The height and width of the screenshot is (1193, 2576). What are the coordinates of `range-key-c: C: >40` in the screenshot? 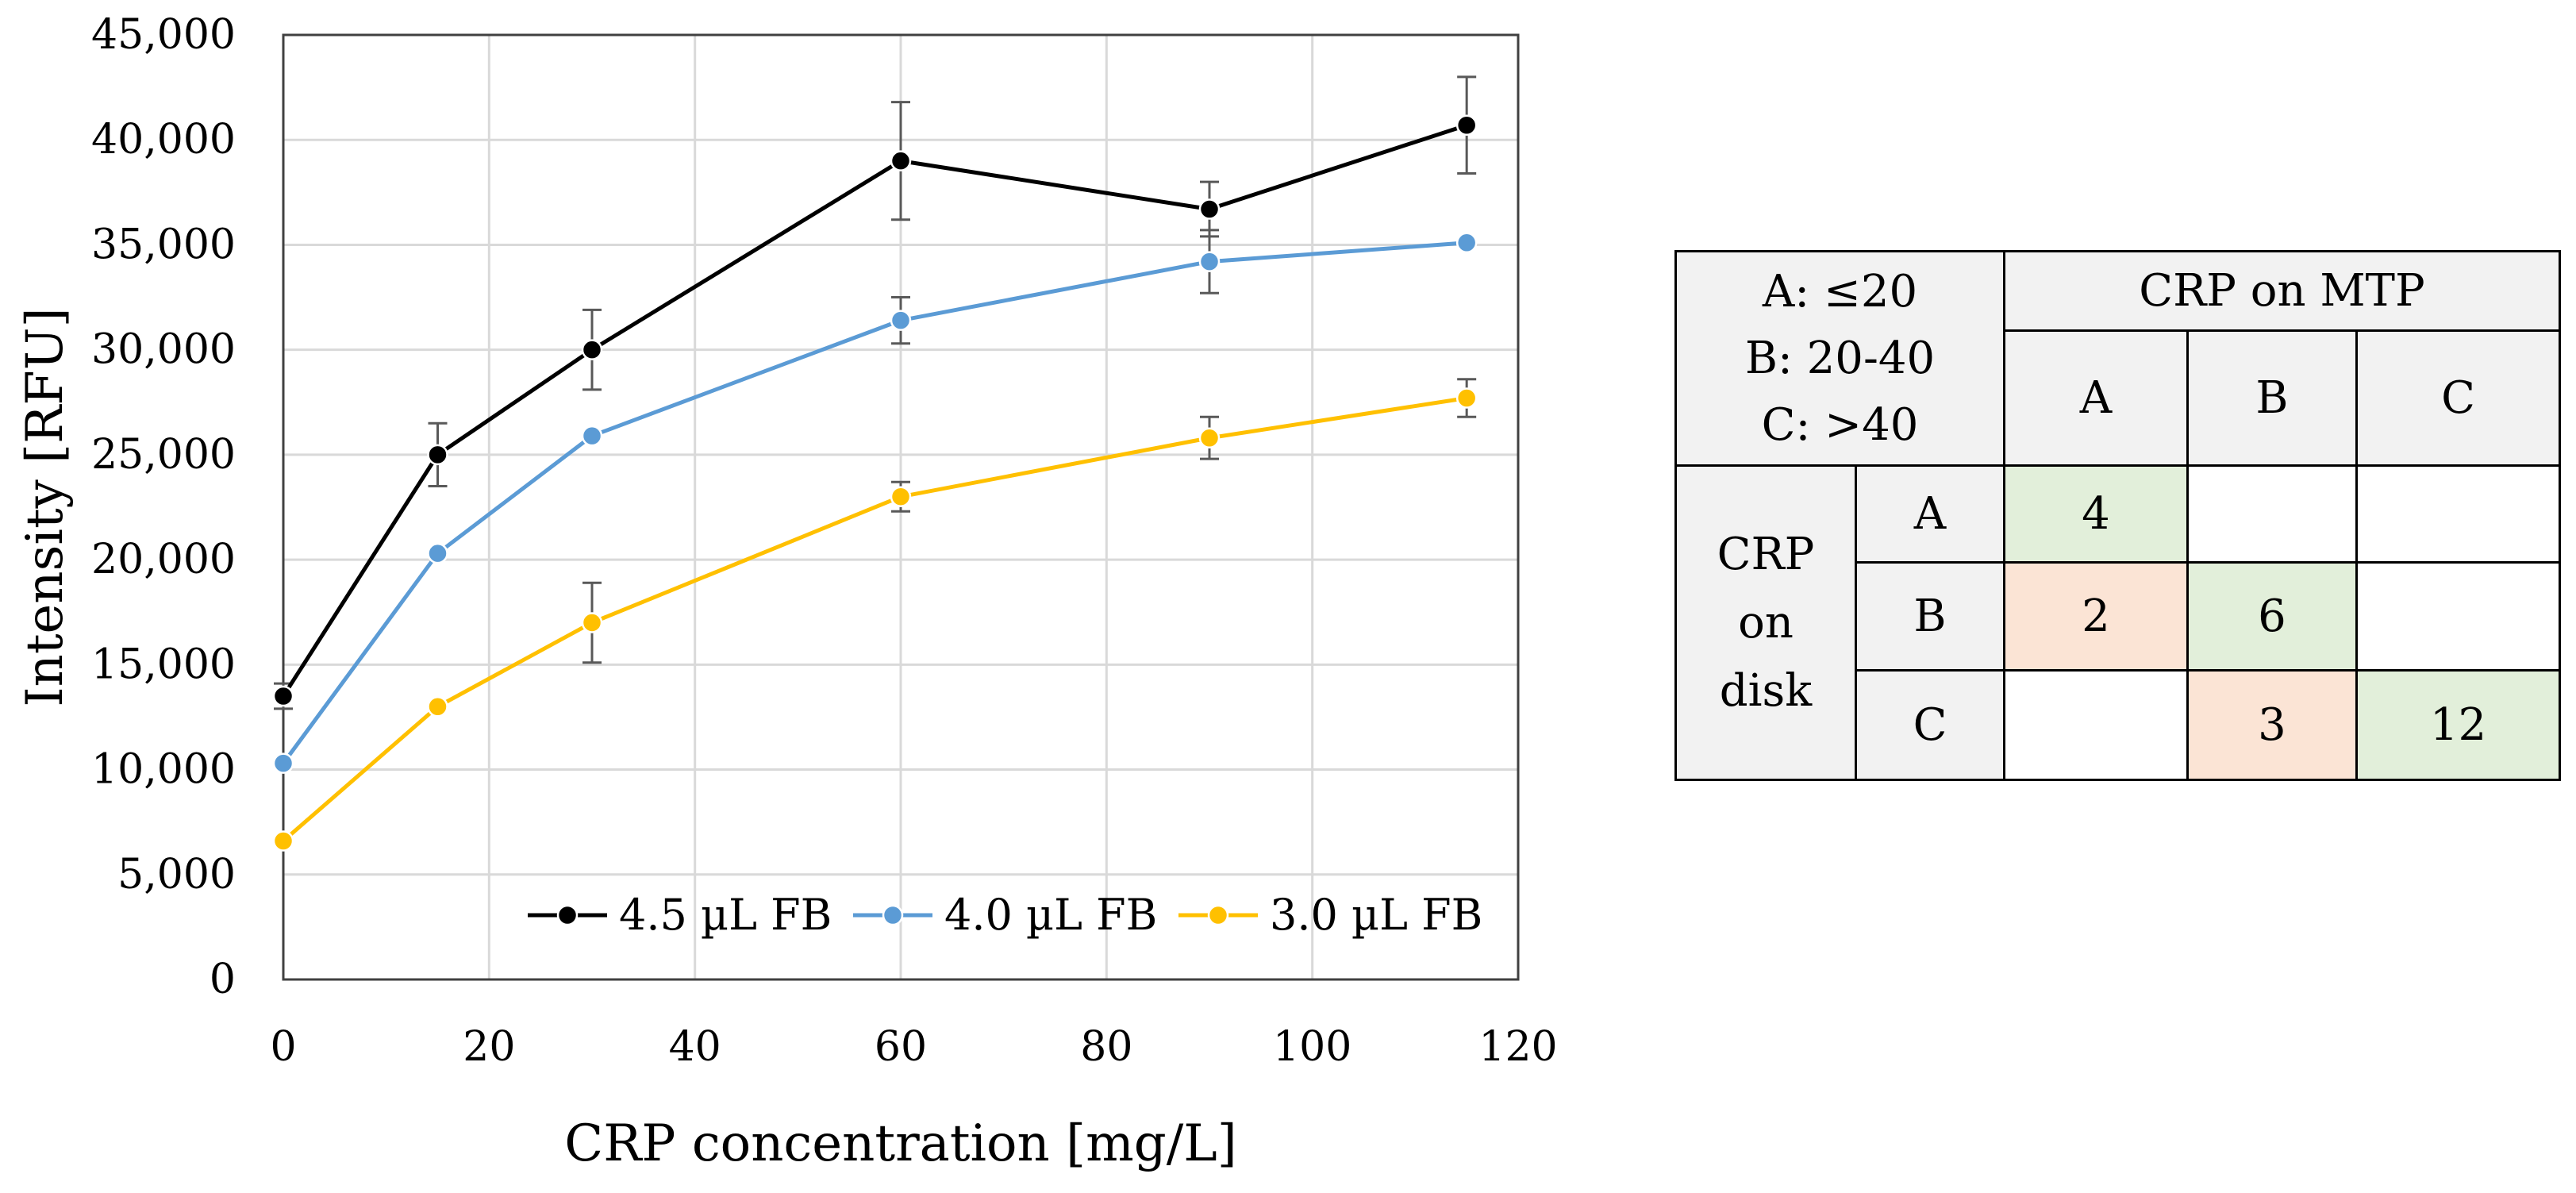 It's located at (1840, 424).